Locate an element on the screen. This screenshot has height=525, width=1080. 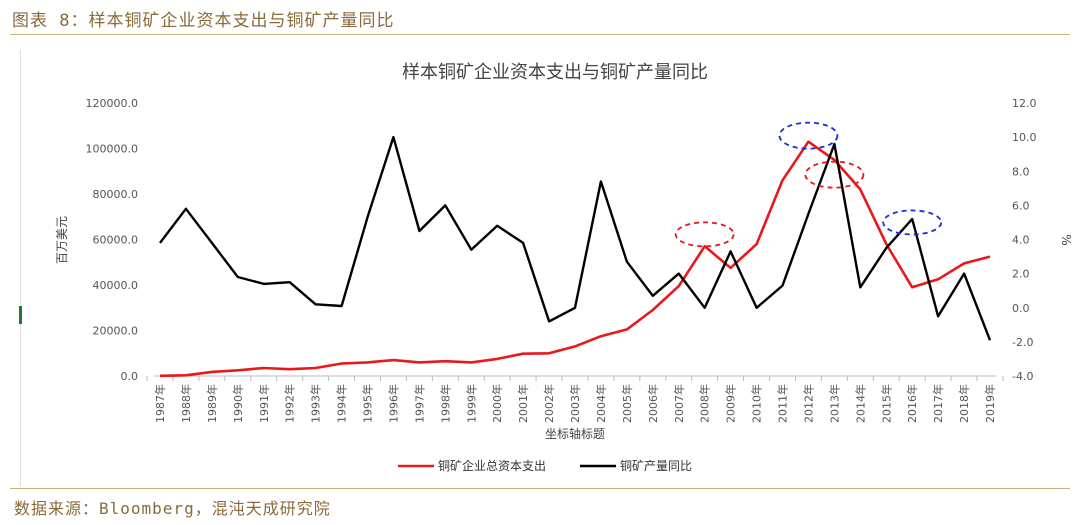
x-tick-label: 1998年 is located at coordinates (445, 403).